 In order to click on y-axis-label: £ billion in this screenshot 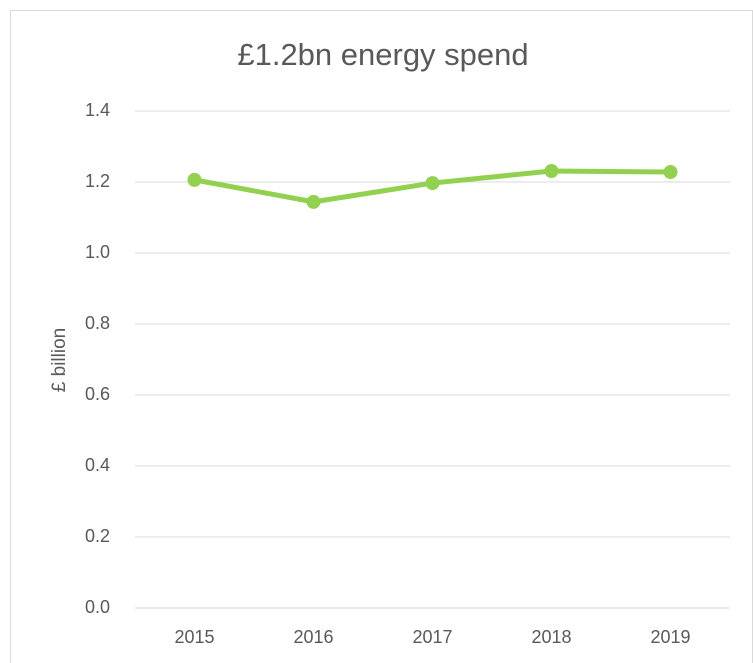, I will do `click(59, 360)`.